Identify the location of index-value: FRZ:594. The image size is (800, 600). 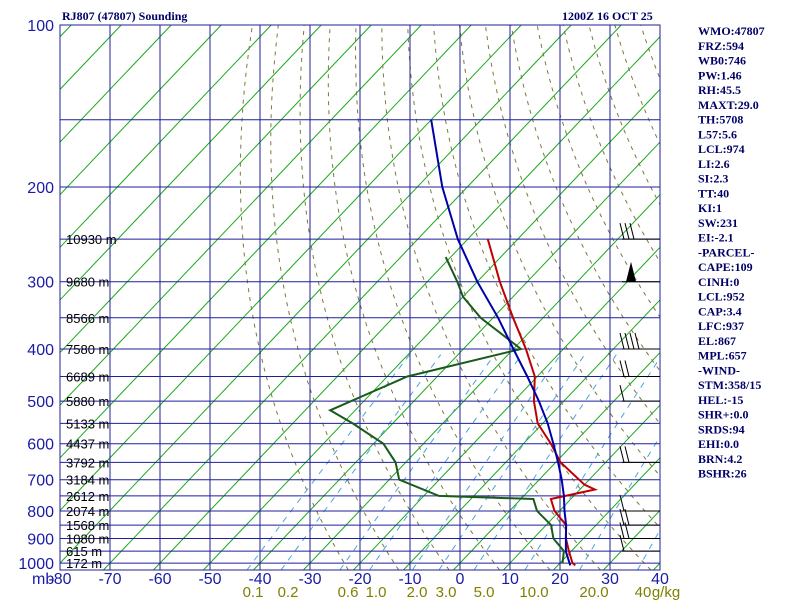
(721, 46).